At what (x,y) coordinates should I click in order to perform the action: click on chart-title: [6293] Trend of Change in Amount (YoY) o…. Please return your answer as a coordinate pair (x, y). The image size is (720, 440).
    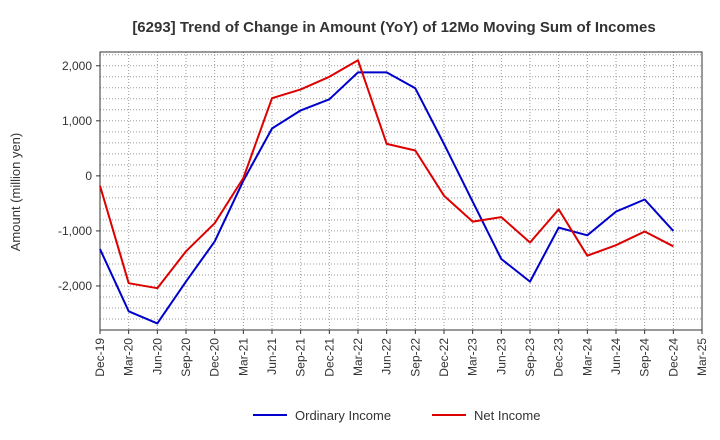
    Looking at the image, I should click on (393, 27).